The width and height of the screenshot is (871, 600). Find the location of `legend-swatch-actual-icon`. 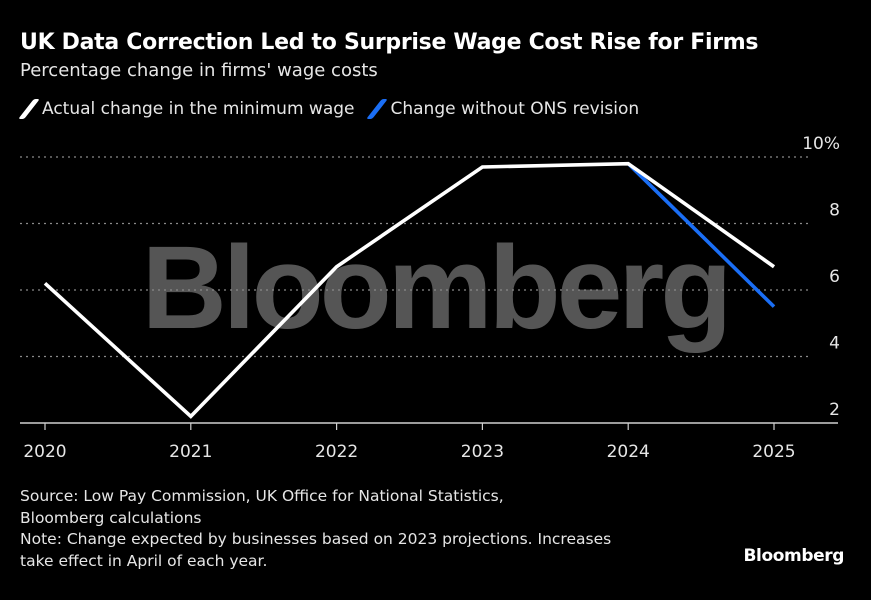

legend-swatch-actual-icon is located at coordinates (29, 109).